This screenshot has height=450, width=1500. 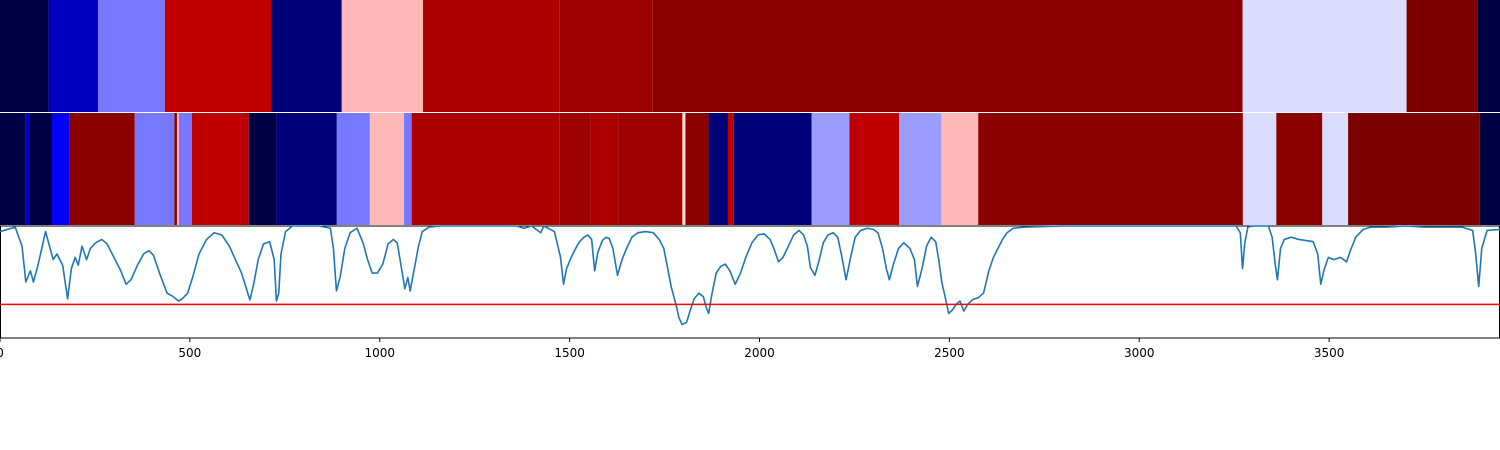 I want to click on x-axis: 0 500 1000 1500 2000 2500 3000 3500, so click(x=672, y=349).